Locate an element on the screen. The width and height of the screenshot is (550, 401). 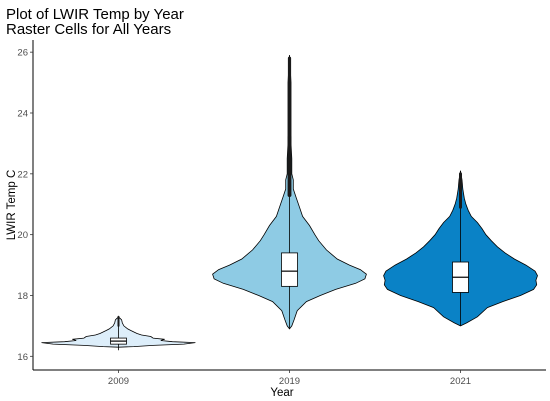
y-tick-label: 18 is located at coordinates (22, 296).